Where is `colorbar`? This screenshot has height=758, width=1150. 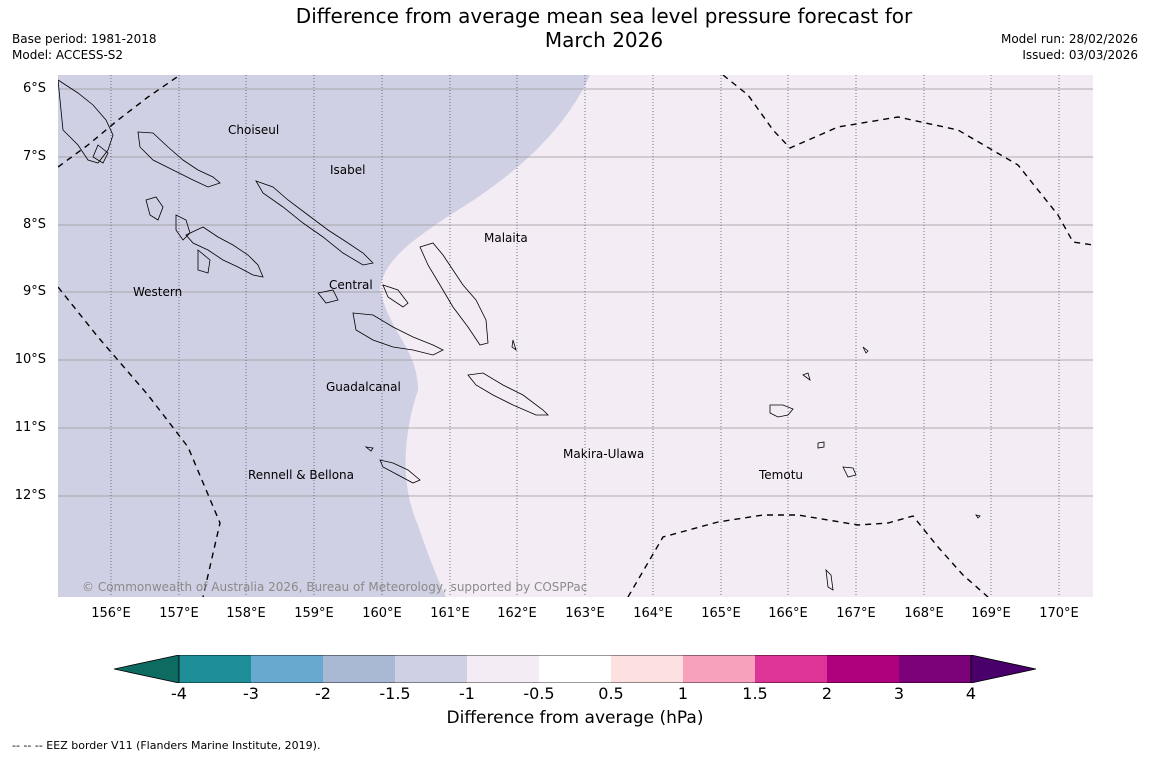 colorbar is located at coordinates (575, 669).